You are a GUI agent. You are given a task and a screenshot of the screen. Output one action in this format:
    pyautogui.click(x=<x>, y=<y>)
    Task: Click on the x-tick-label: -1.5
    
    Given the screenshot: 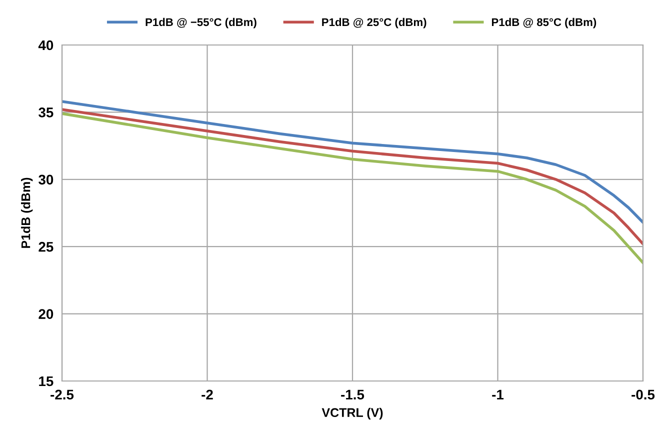 What is the action you would take?
    pyautogui.click(x=352, y=395)
    